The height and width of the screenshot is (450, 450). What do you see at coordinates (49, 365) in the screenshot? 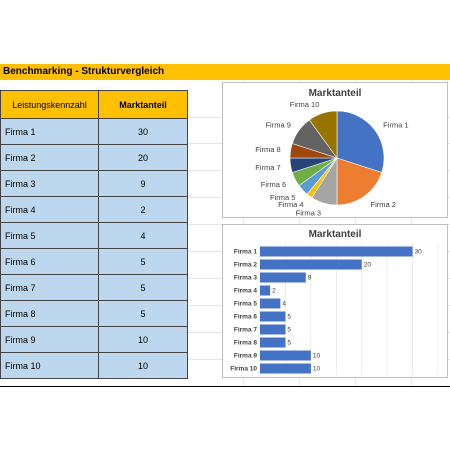
I see `cell-label: Firma 10` at bounding box center [49, 365].